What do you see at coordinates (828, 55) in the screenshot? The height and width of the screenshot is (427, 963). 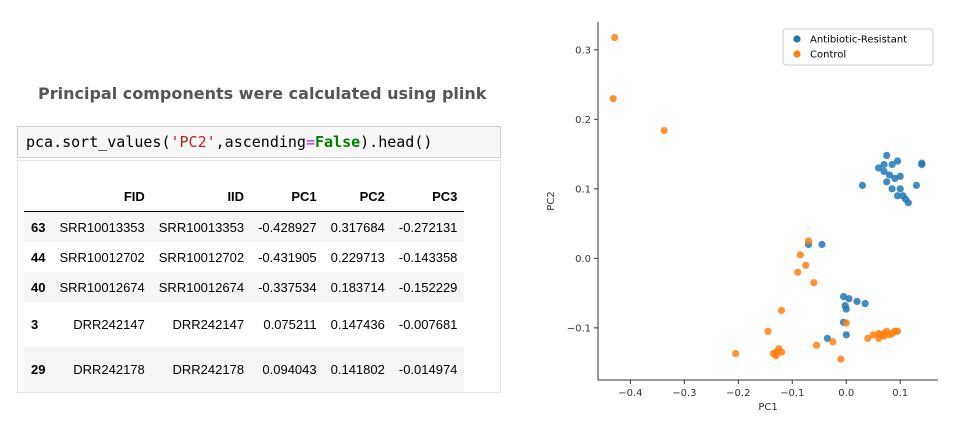 I see `legend-label: Control` at bounding box center [828, 55].